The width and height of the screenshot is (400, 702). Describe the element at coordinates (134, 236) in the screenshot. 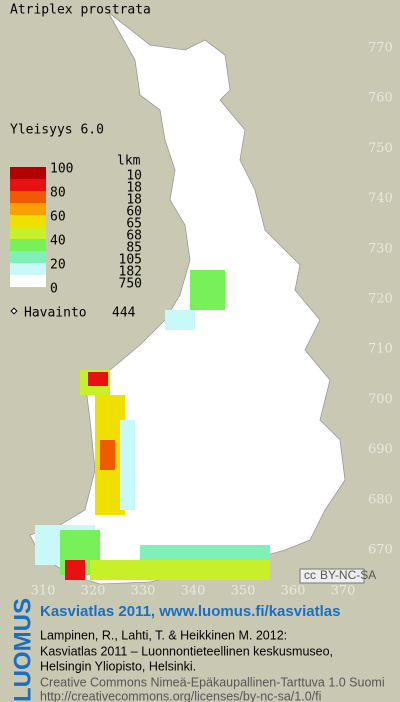

I see `legend-count: 68` at that location.